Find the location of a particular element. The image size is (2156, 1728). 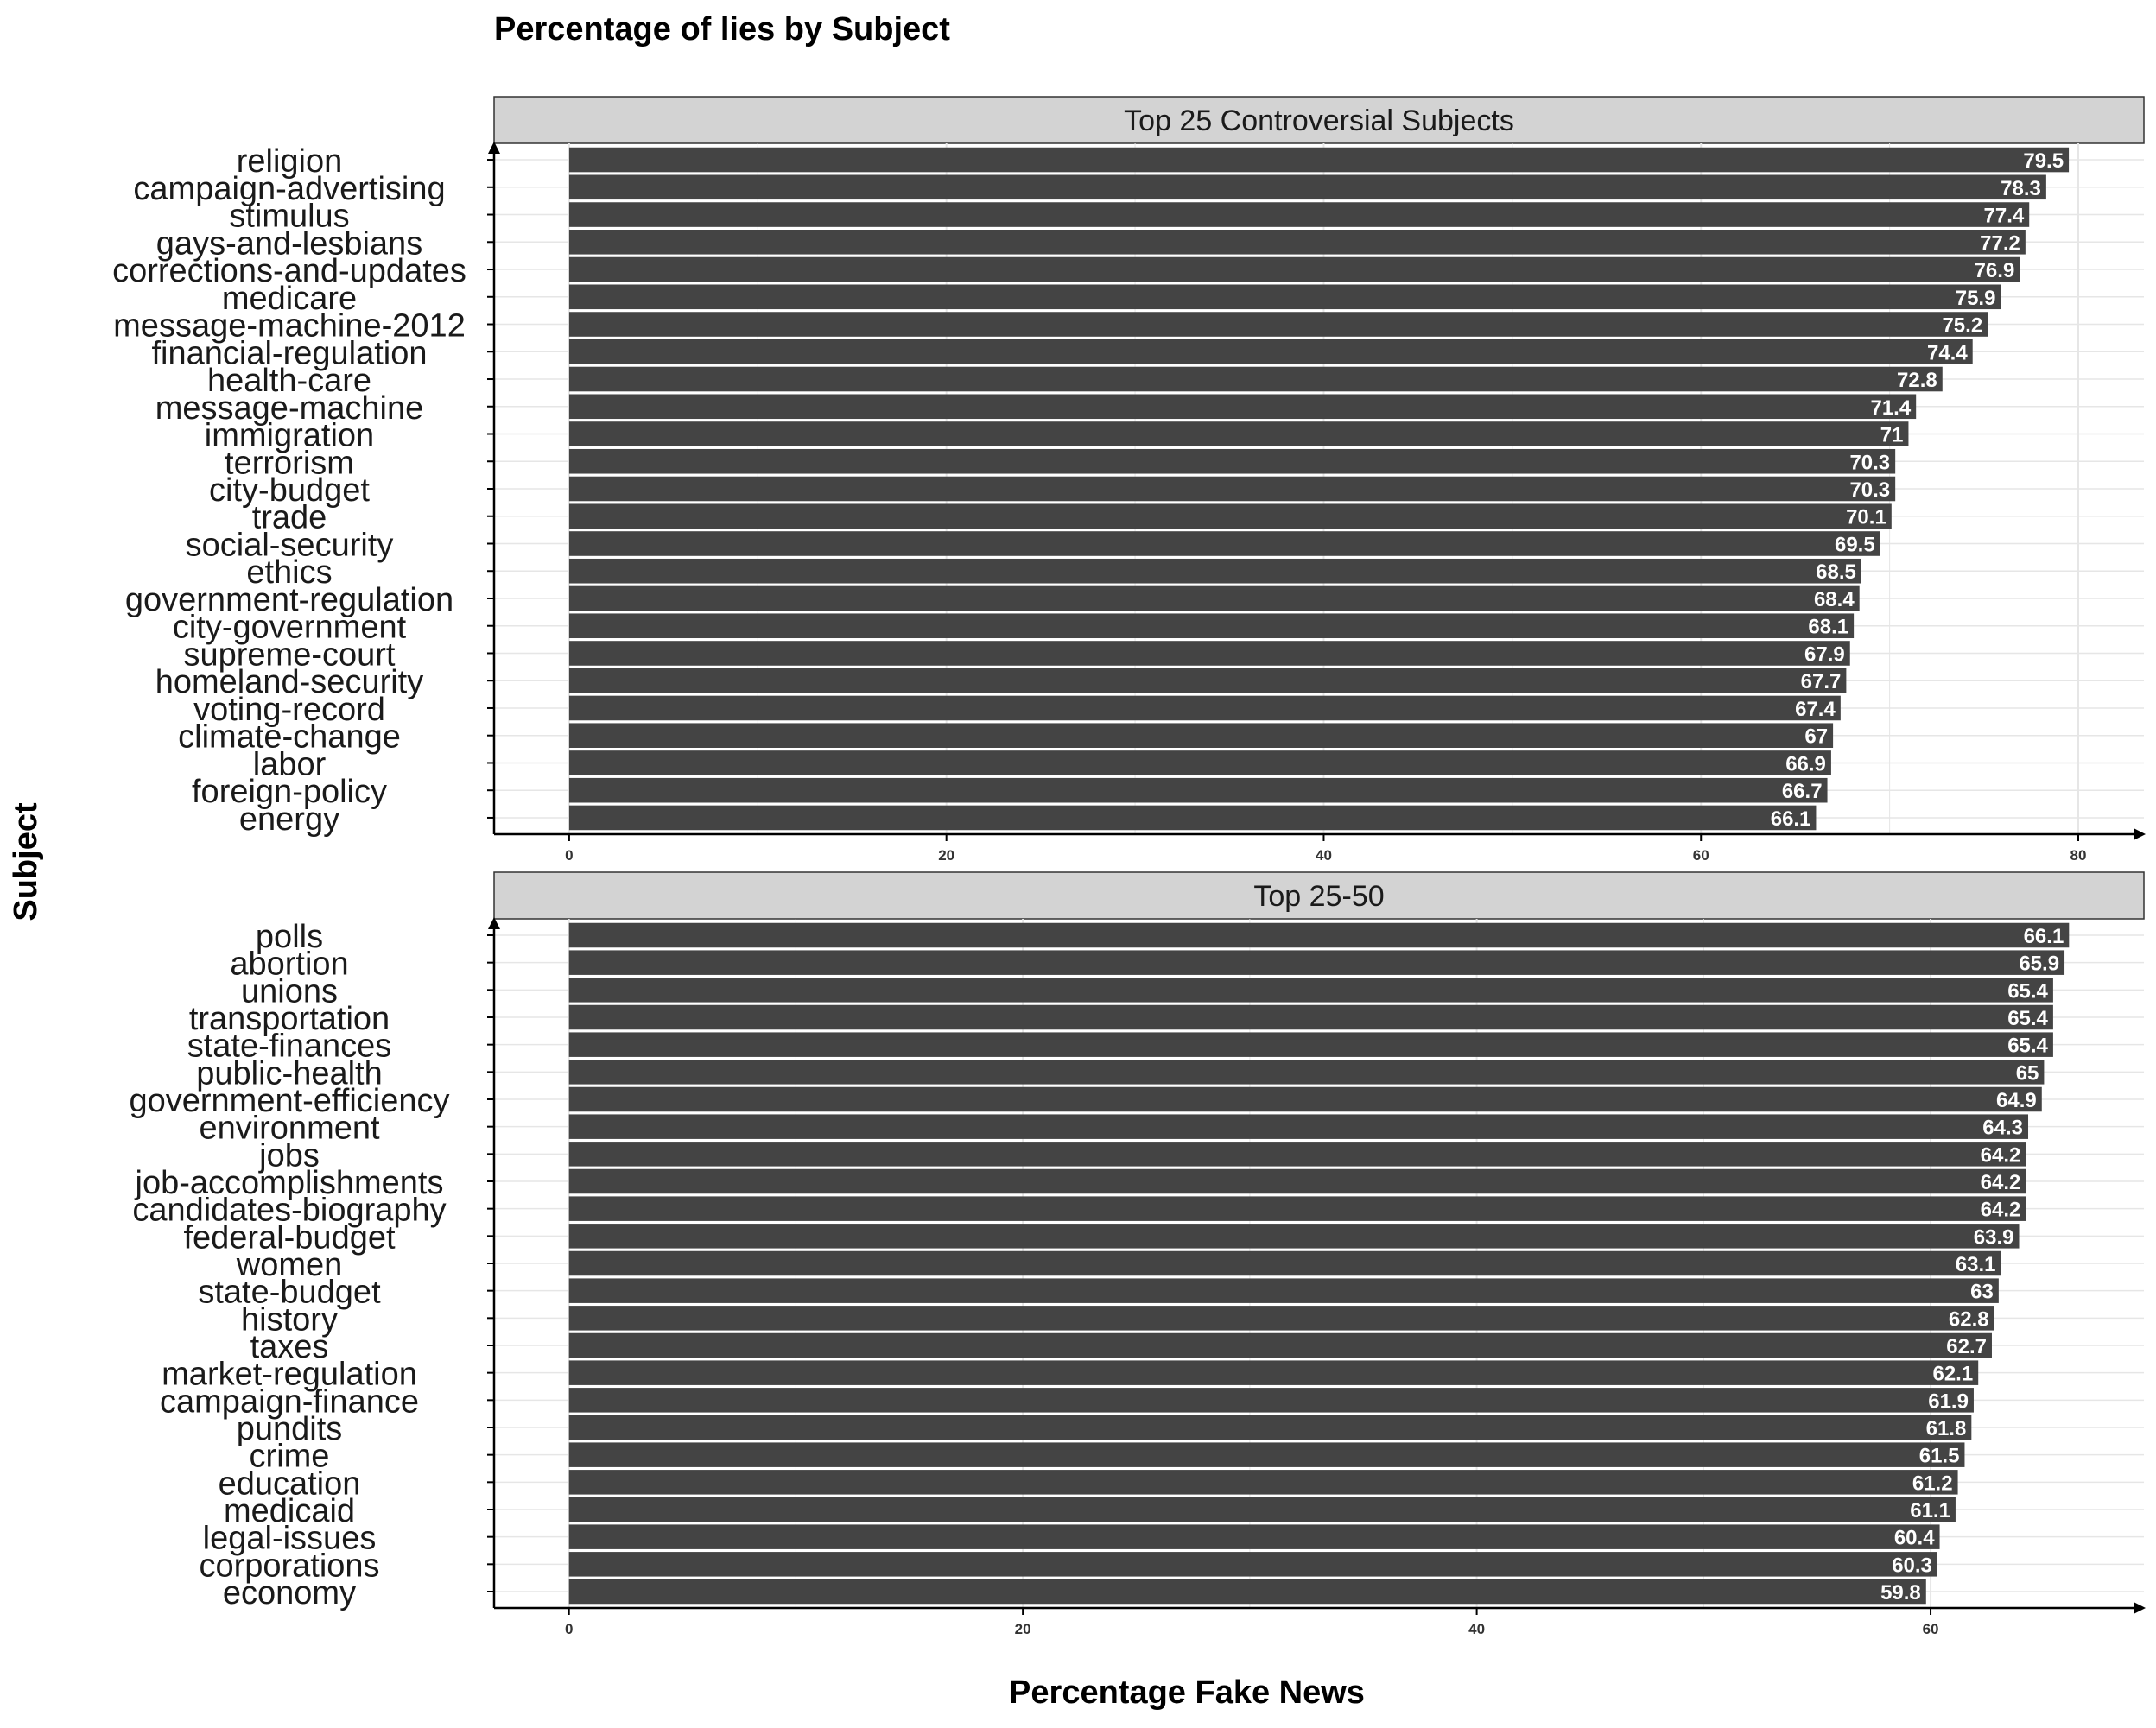

category-label: climate-change is located at coordinates (289, 737).